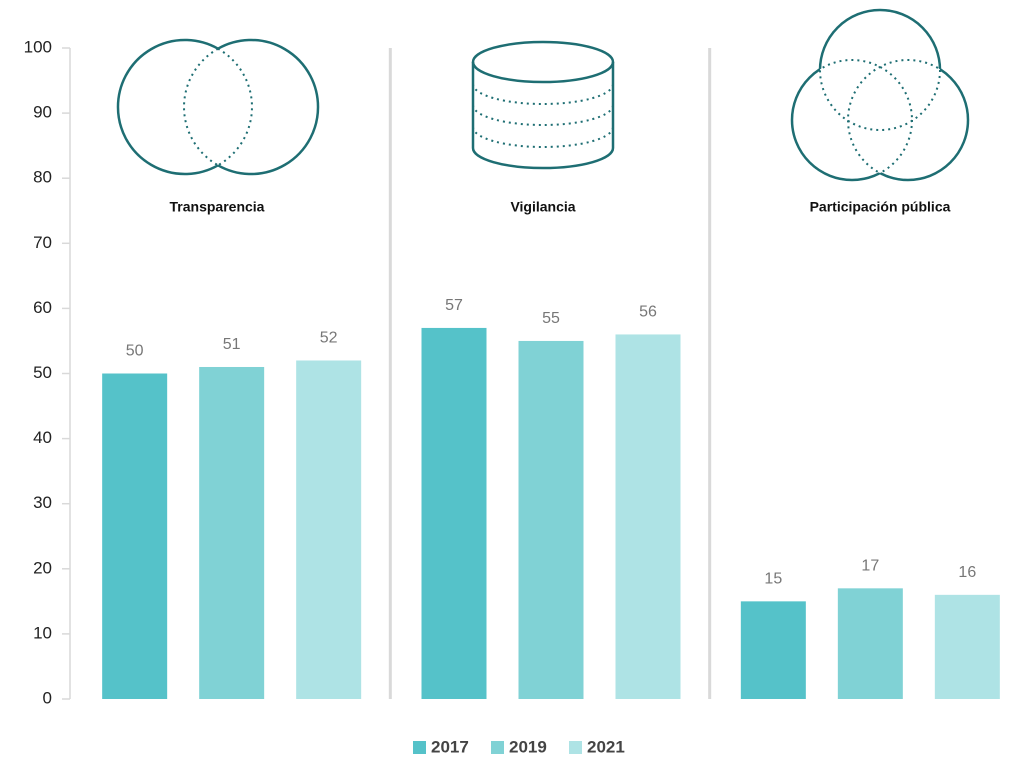 The image size is (1032, 760). What do you see at coordinates (606, 746) in the screenshot?
I see `legend-label: 2021` at bounding box center [606, 746].